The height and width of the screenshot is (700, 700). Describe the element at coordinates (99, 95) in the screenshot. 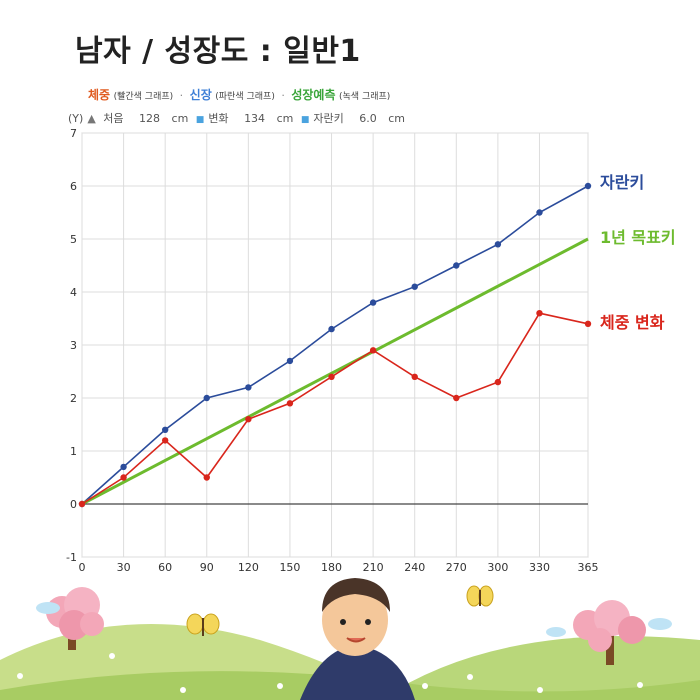

I see `weight-legend-label: 체중` at that location.